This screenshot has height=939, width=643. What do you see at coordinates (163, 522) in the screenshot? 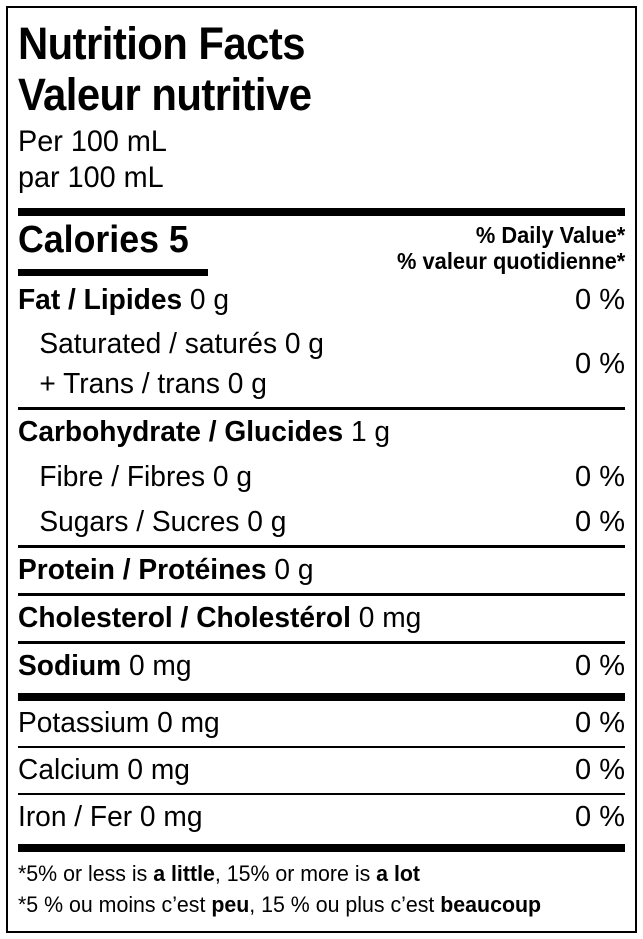
I see `row-sugars-label: Sugars / Sucres 0 g` at bounding box center [163, 522].